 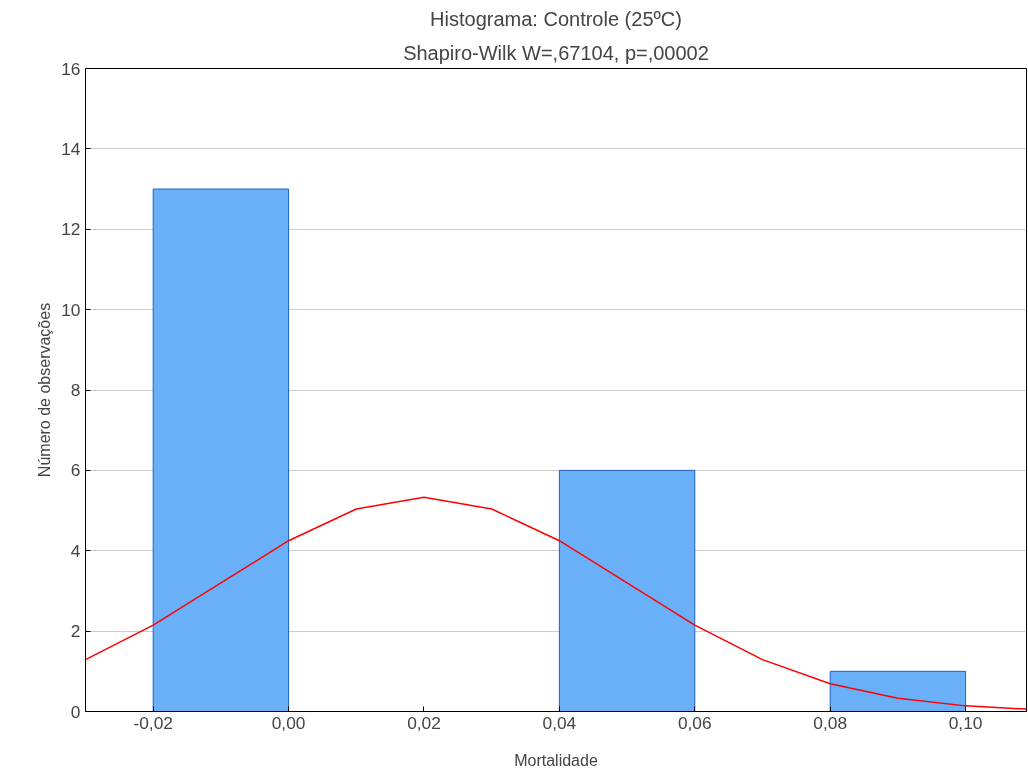 What do you see at coordinates (153, 722) in the screenshot?
I see `x-tick-label: -0,02` at bounding box center [153, 722].